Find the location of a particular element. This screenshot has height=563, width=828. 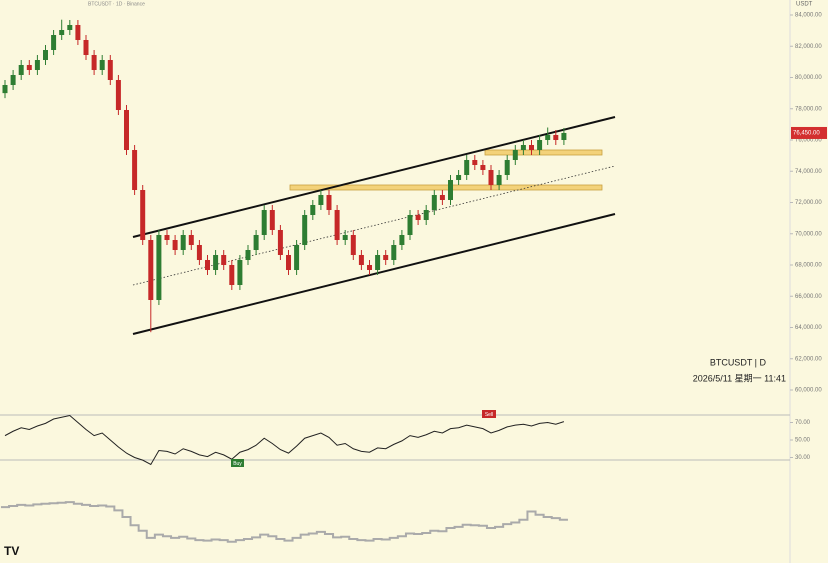

y-tick-label: 82,000.00 is located at coordinates (808, 47).